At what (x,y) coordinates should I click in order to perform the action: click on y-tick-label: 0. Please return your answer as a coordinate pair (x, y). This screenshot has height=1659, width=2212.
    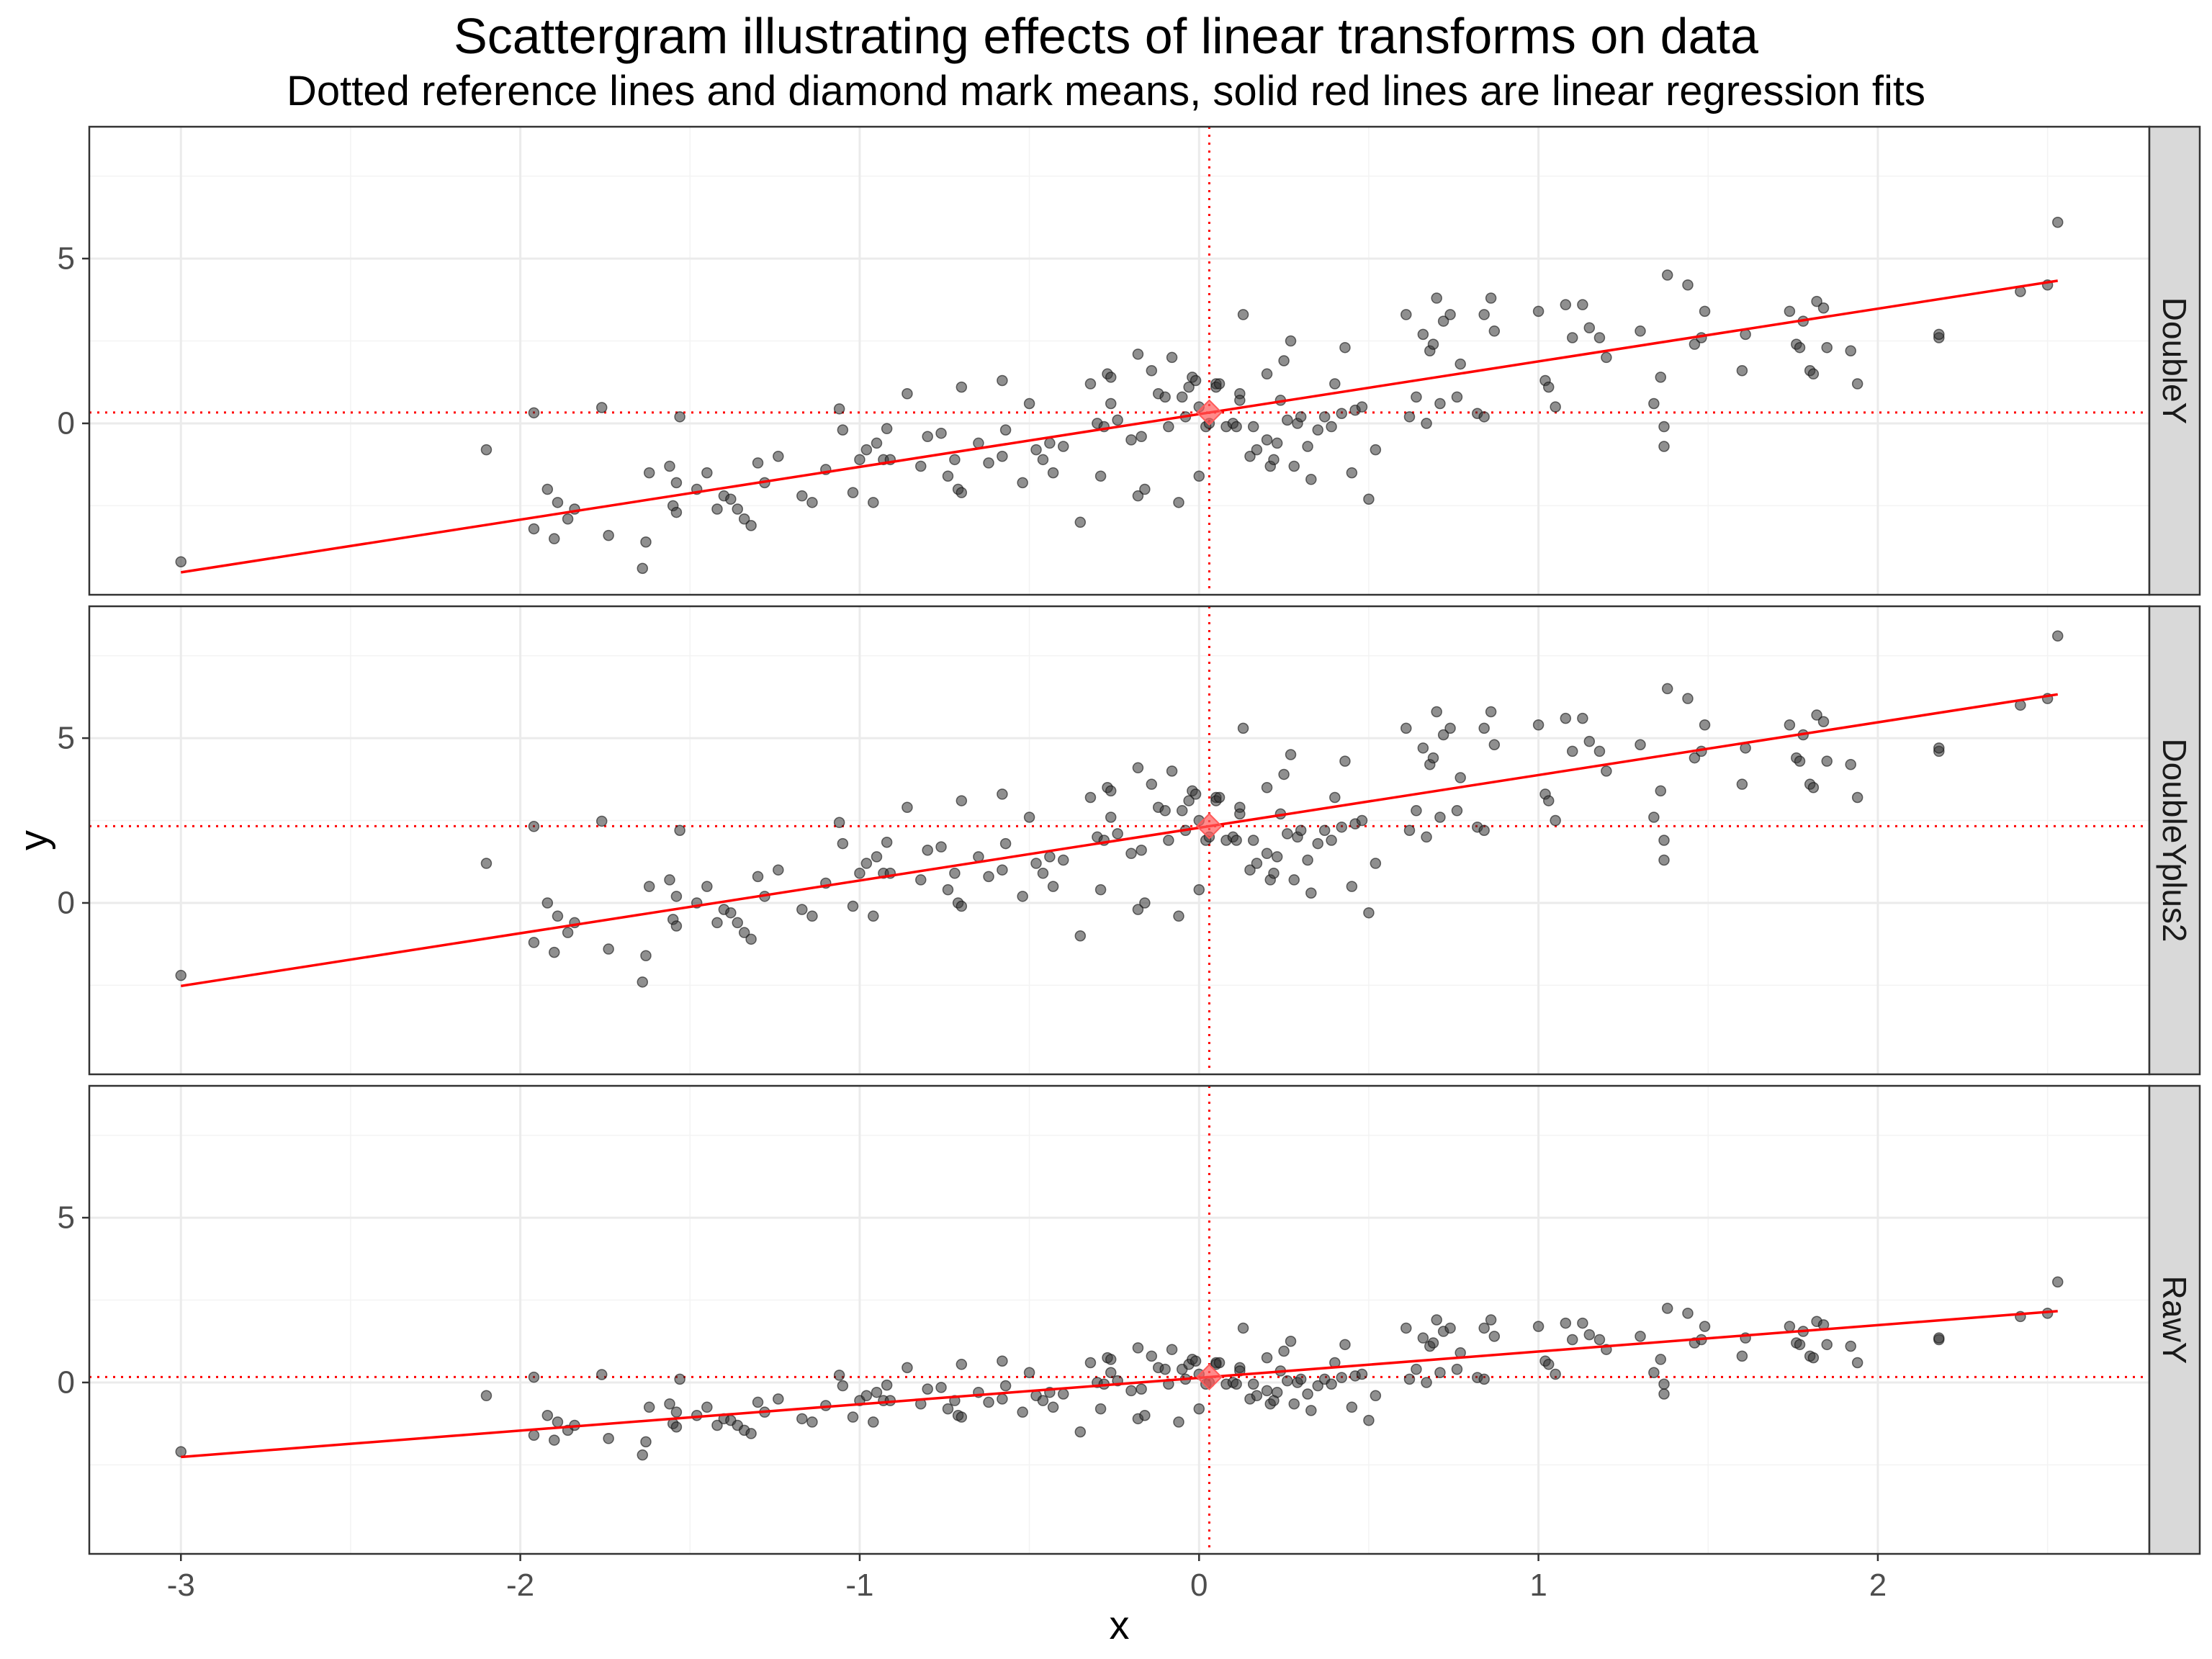
    Looking at the image, I should click on (66, 902).